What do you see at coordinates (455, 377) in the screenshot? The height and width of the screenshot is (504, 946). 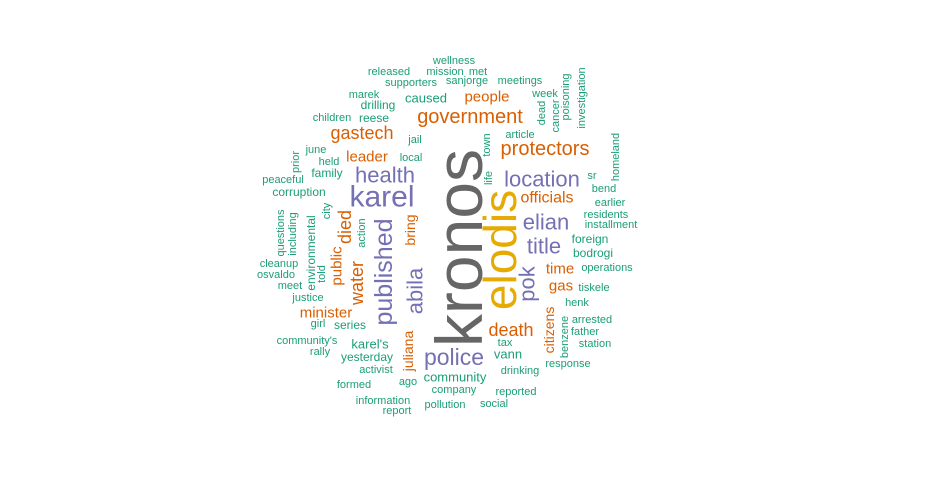 I see `word-community: community` at bounding box center [455, 377].